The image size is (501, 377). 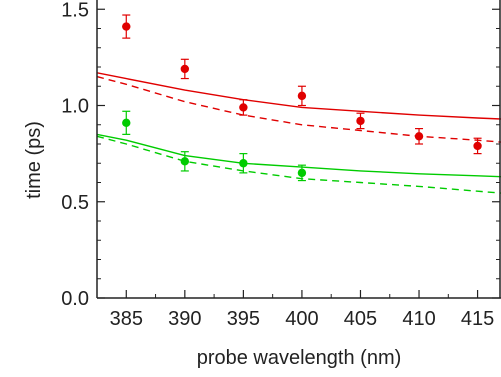 I want to click on x-tick-label: 390, so click(x=184, y=319).